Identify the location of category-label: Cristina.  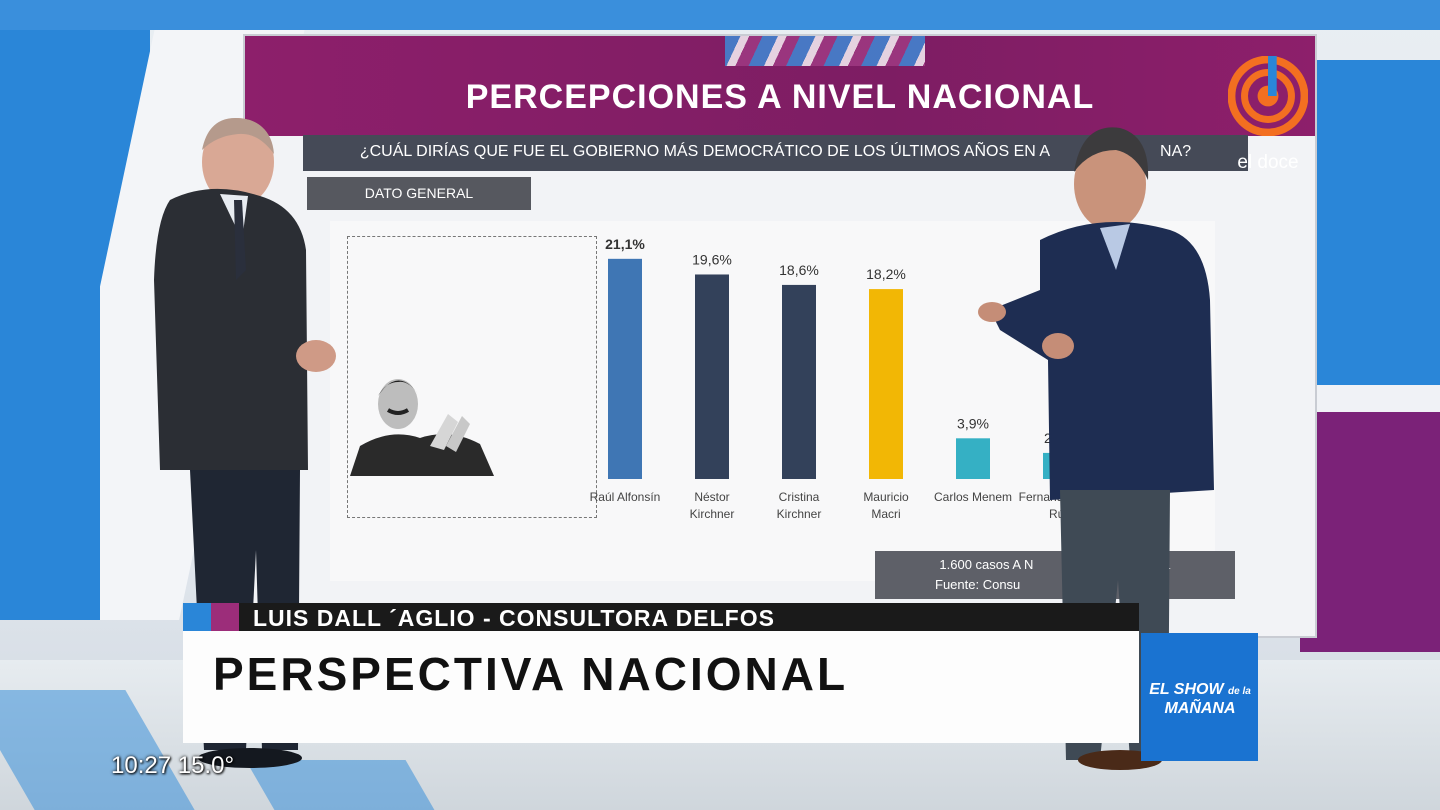
(799, 497).